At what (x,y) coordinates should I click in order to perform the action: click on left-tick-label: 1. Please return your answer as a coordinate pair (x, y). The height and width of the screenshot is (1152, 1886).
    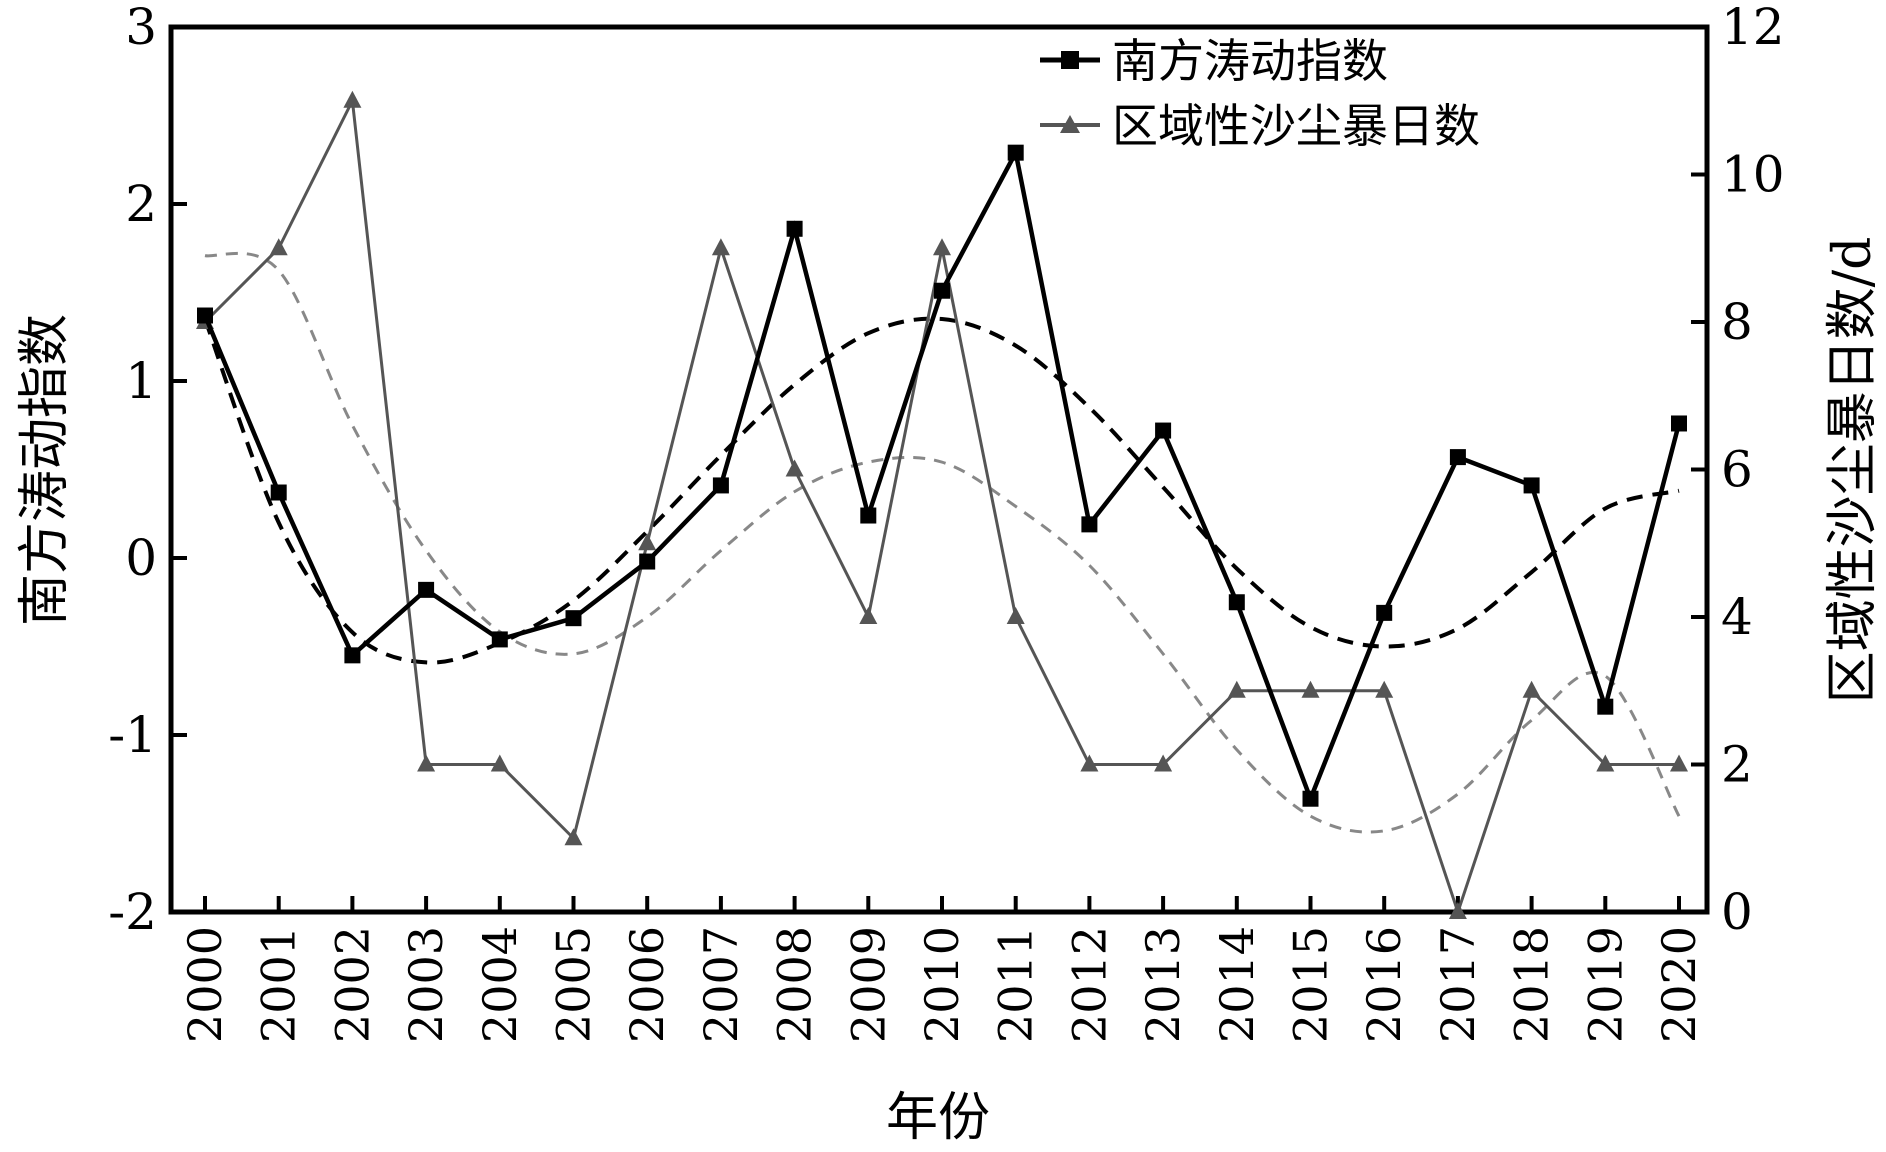
    Looking at the image, I should click on (141, 381).